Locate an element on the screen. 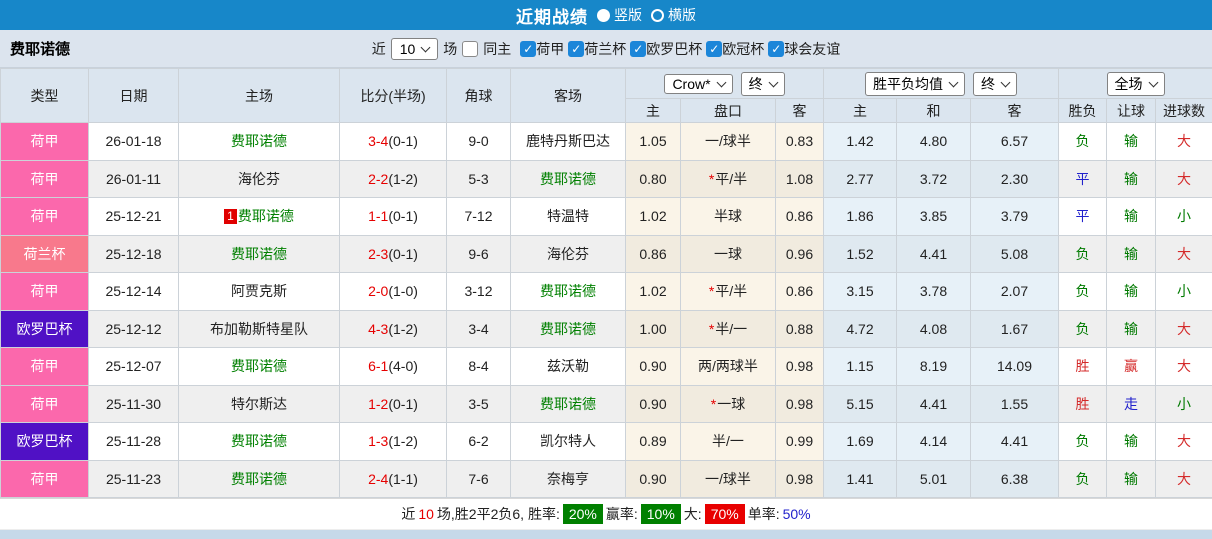 This screenshot has width=1212, height=539. cell-corners: 3-4 is located at coordinates (479, 329).